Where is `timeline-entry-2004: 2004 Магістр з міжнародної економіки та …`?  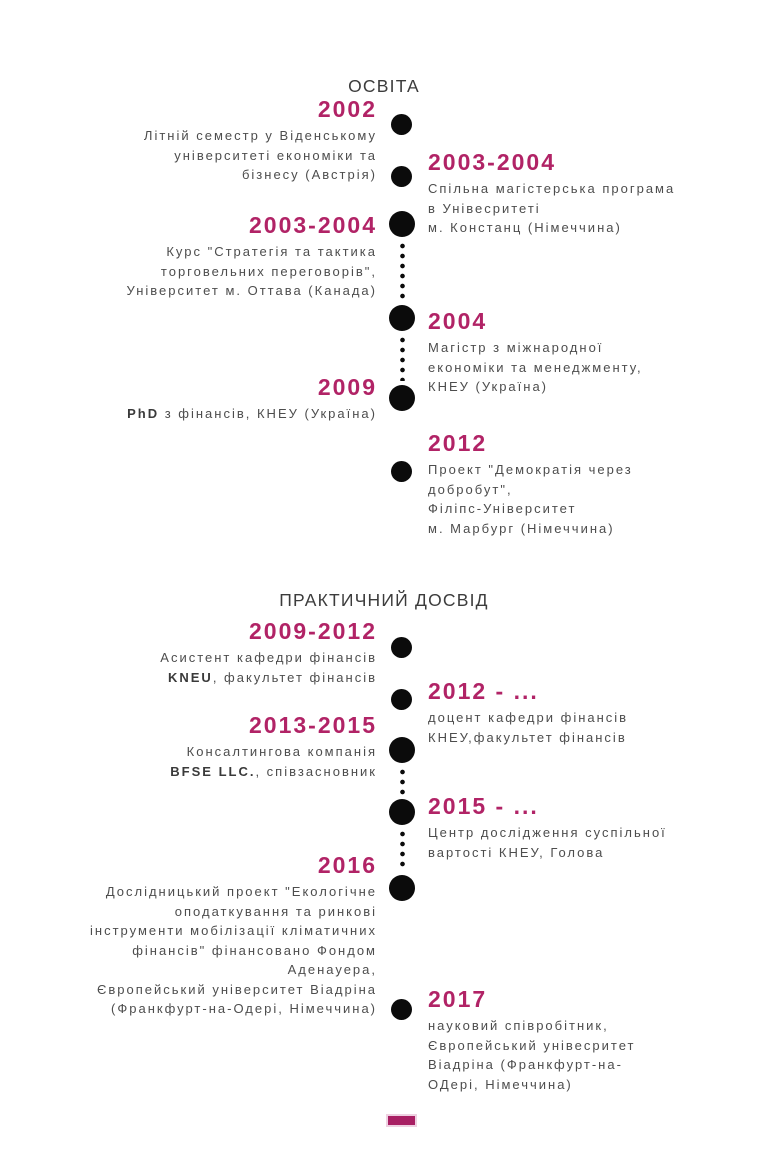 timeline-entry-2004: 2004 Магістр з міжнародної економіки та … is located at coordinates (594, 352).